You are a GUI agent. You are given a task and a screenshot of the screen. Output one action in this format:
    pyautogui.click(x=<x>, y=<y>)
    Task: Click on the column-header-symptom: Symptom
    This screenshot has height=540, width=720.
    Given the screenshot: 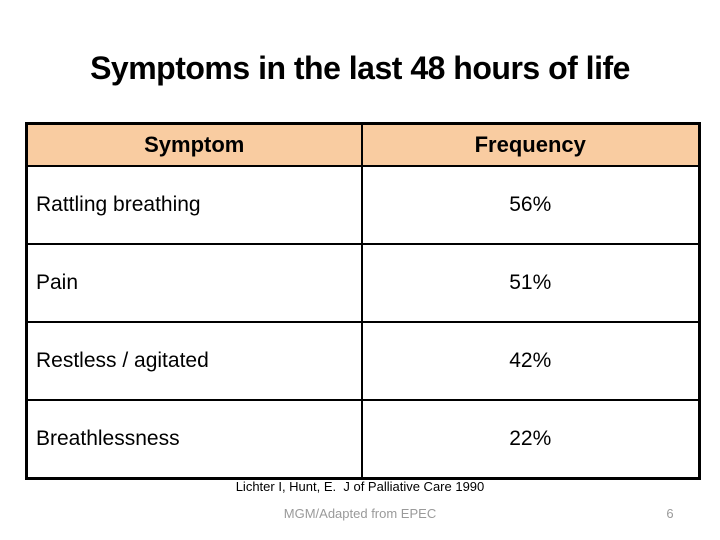 What is the action you would take?
    pyautogui.click(x=194, y=144)
    